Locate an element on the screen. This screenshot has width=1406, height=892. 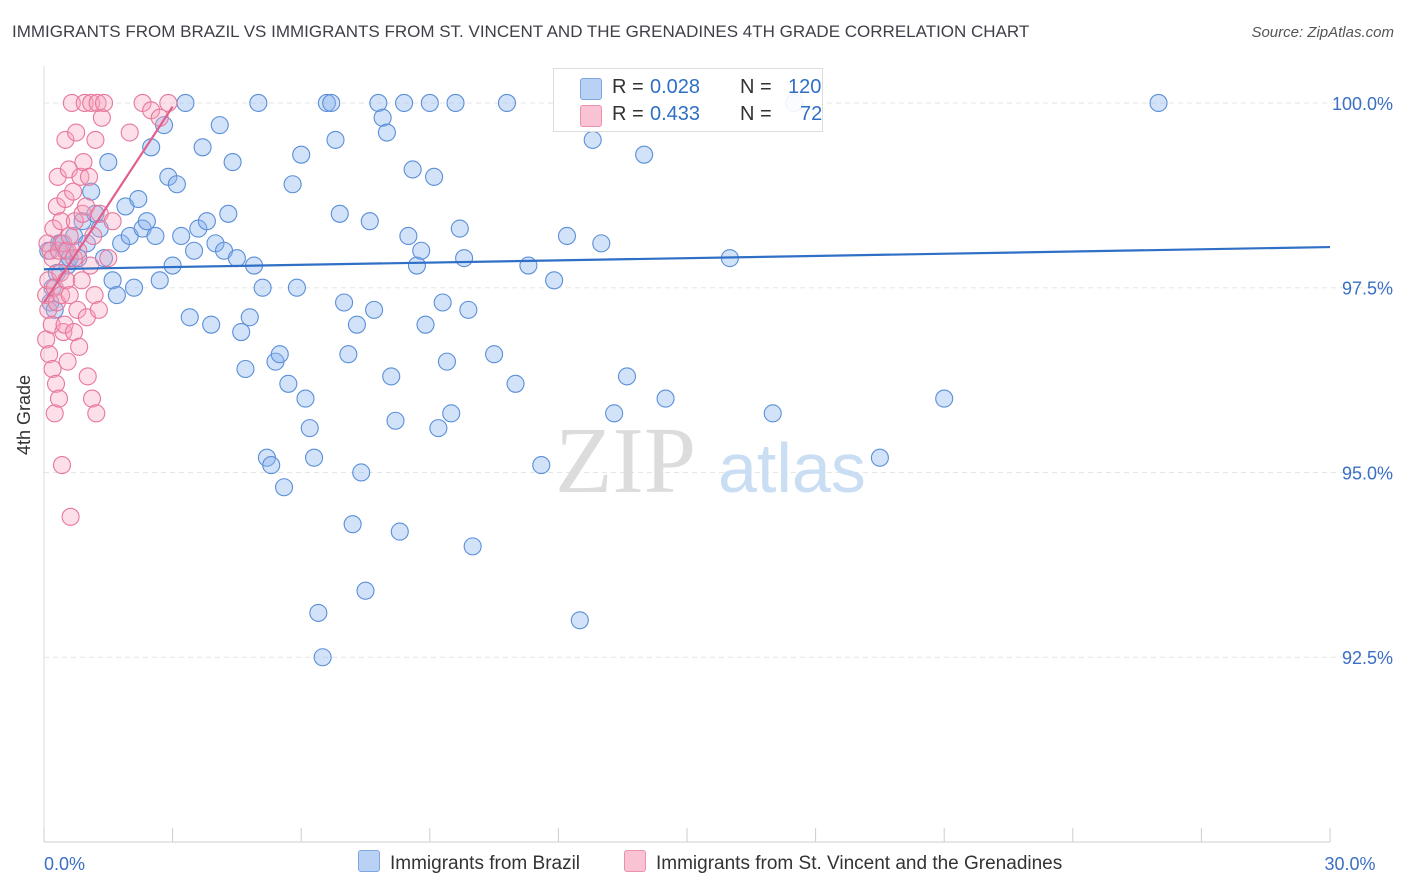
source-label: Source: ZipAtlas.com is located at coordinates (1322, 32).